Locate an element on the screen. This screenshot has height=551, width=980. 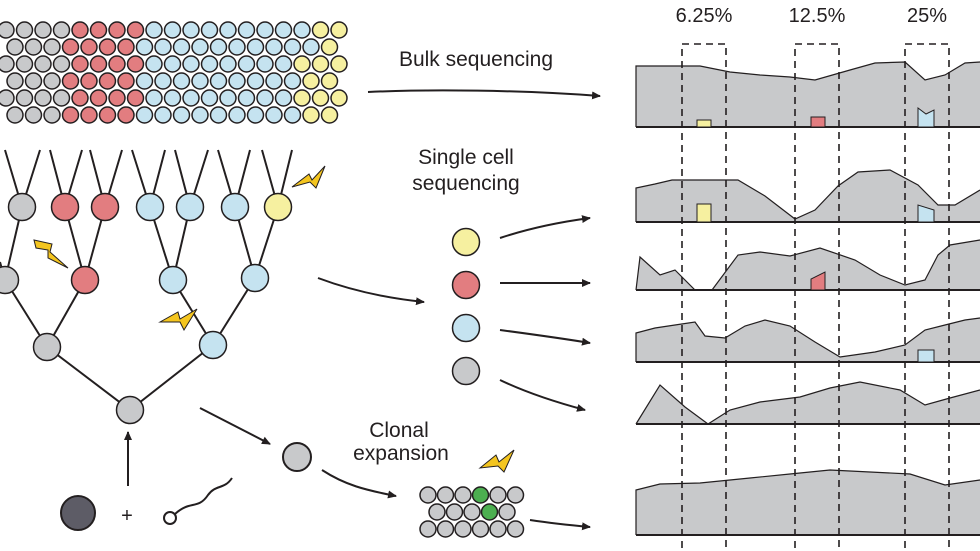
yellow-single-cell is located at coordinates (466, 242).